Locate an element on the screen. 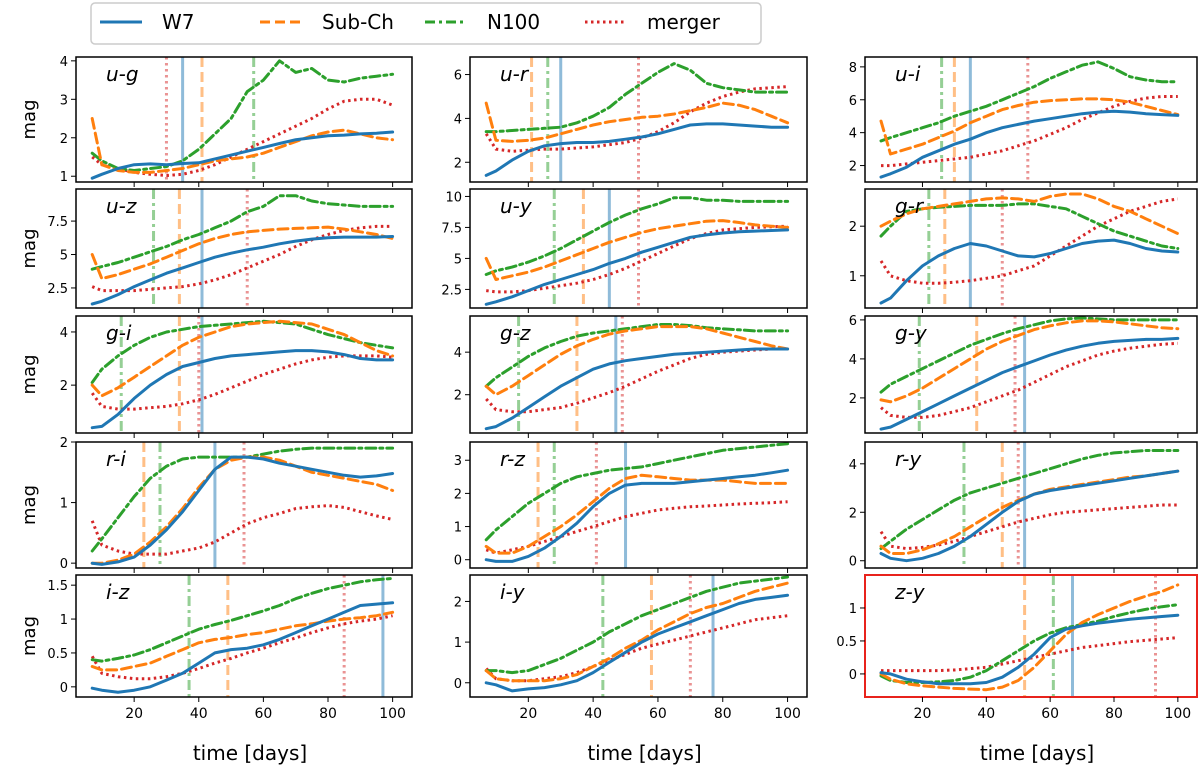  subplot-title: g-i is located at coordinates (119, 333).